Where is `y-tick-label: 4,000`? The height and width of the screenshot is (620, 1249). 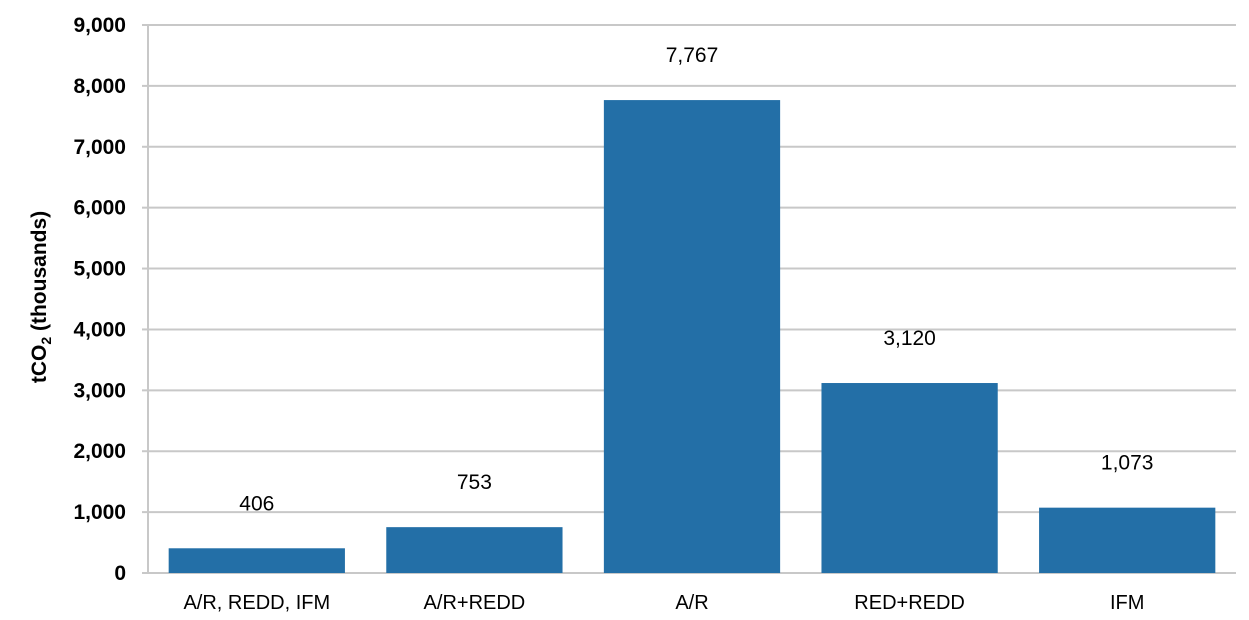 y-tick-label: 4,000 is located at coordinates (99, 329).